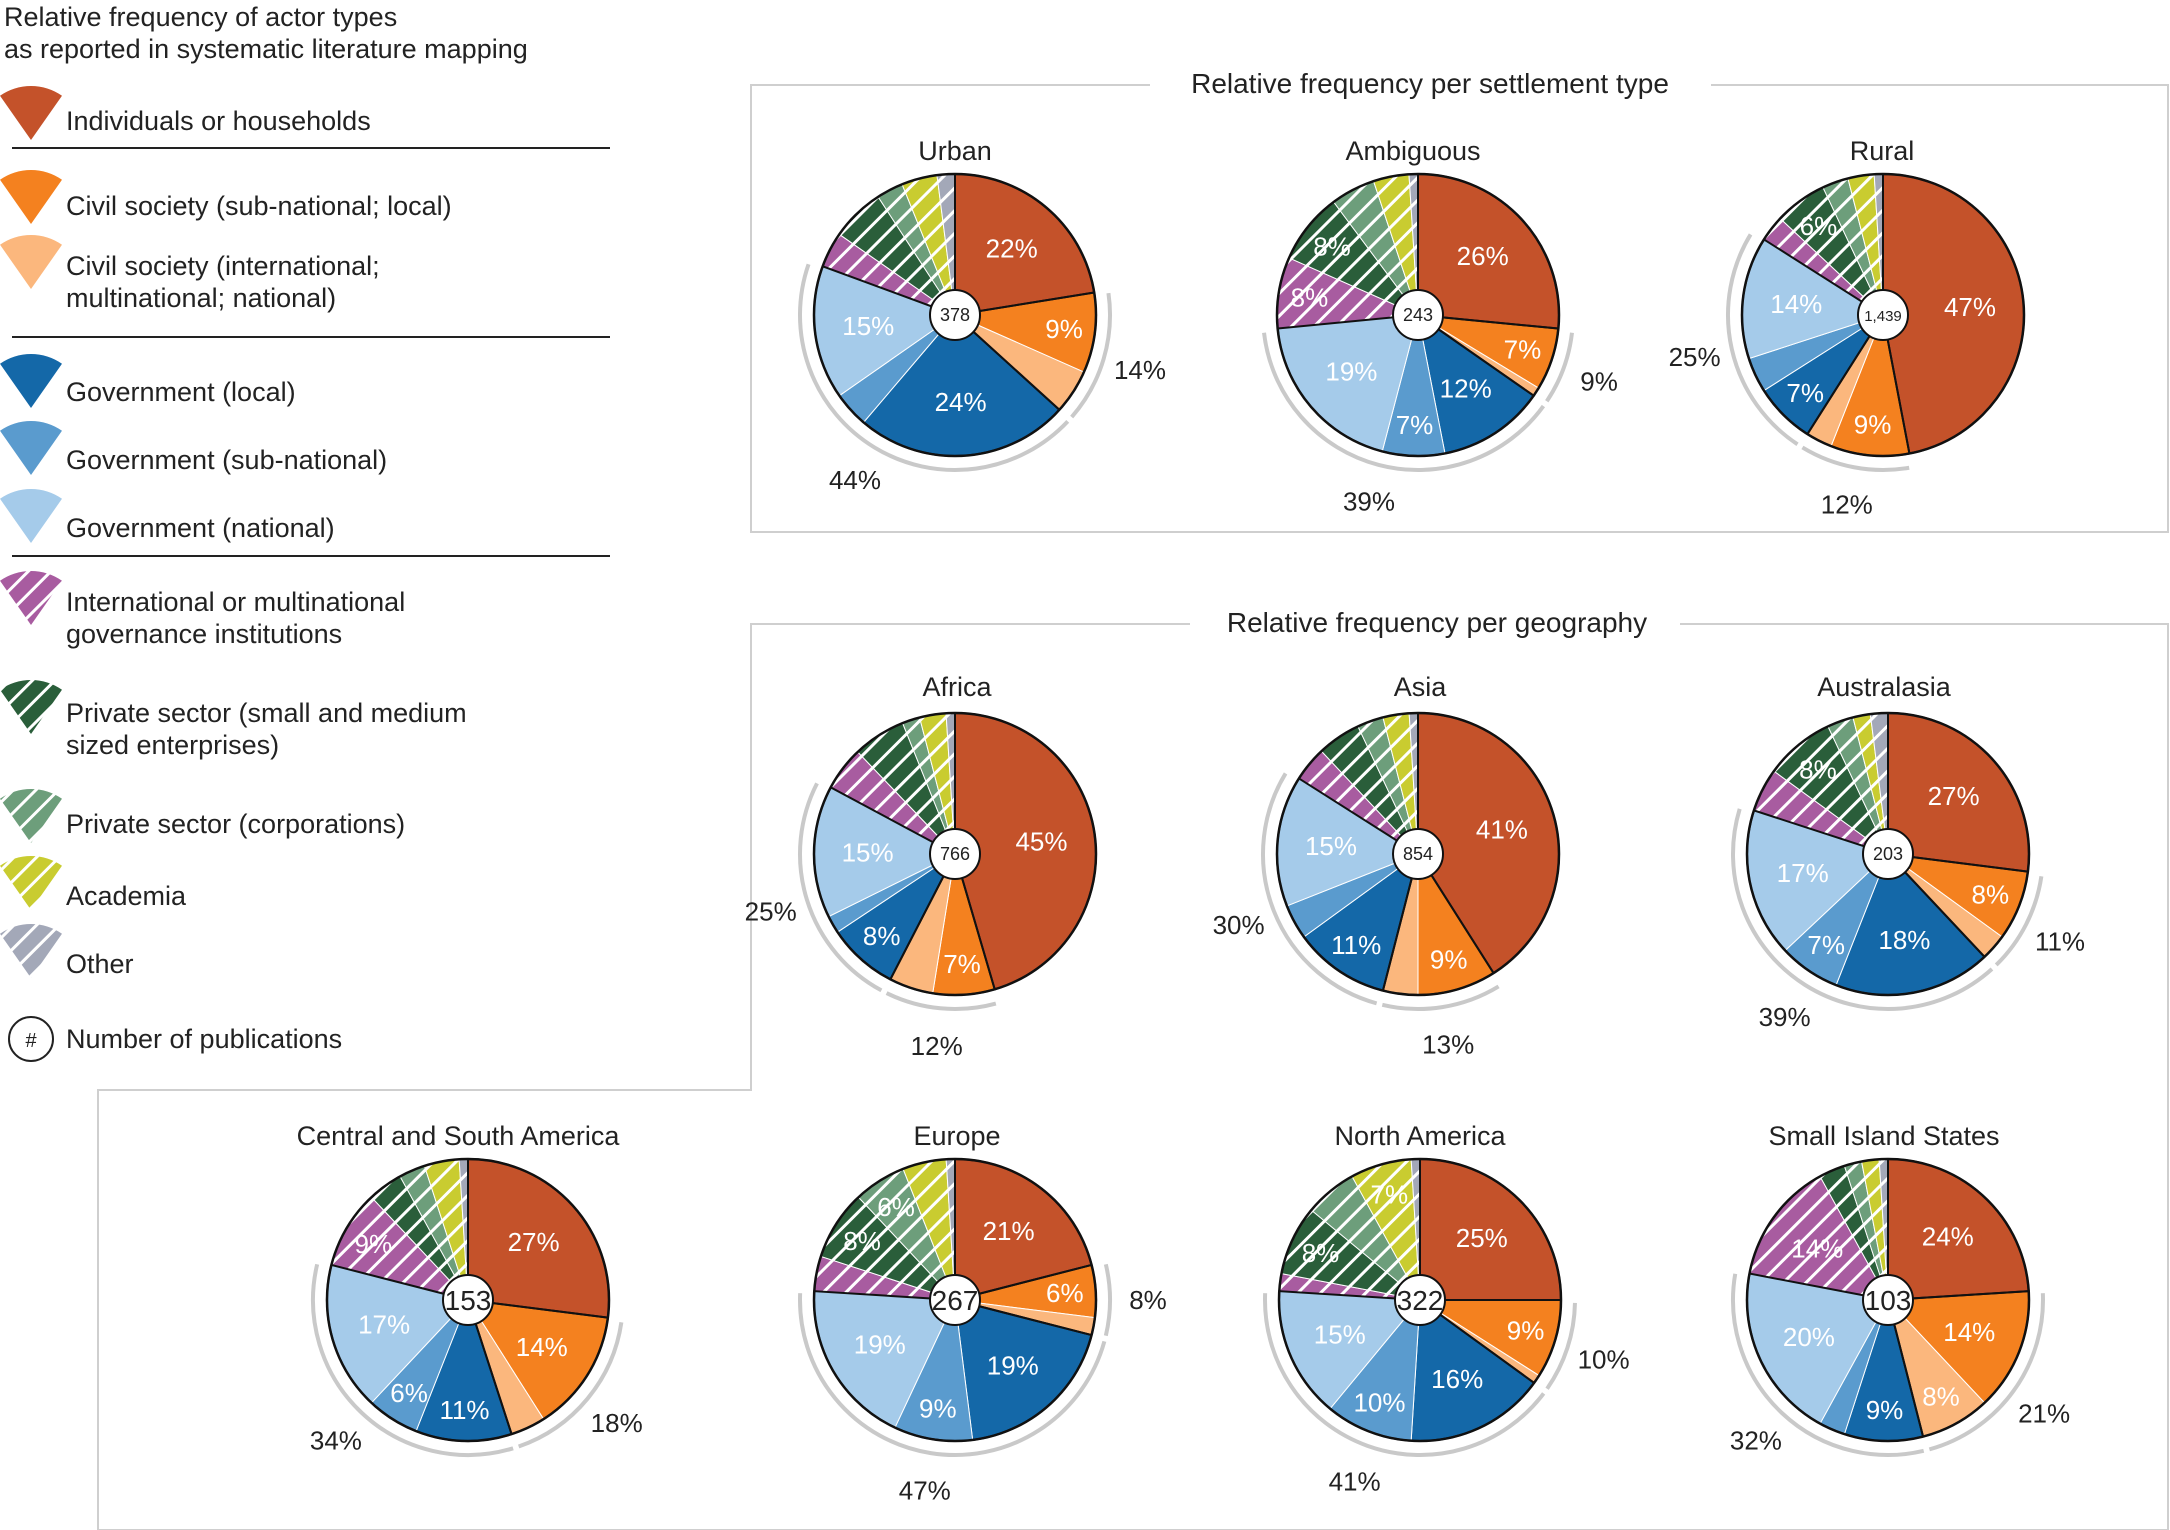 Image resolution: width=2170 pixels, height=1530 pixels. I want to click on legend-swatch-csi, so click(31, 262).